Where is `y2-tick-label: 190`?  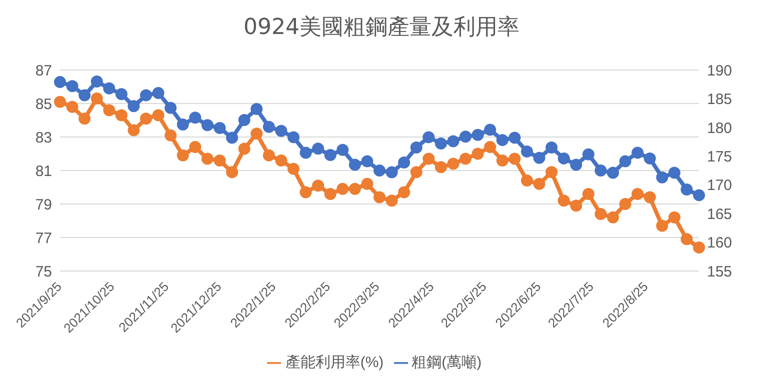 y2-tick-label: 190 is located at coordinates (719, 71).